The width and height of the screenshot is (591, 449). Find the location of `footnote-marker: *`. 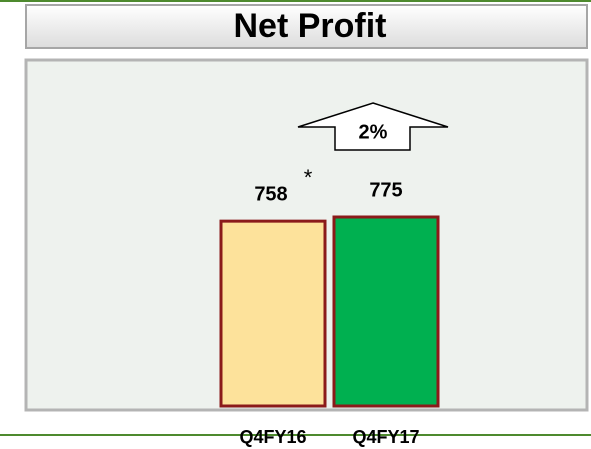

footnote-marker: * is located at coordinates (308, 177).